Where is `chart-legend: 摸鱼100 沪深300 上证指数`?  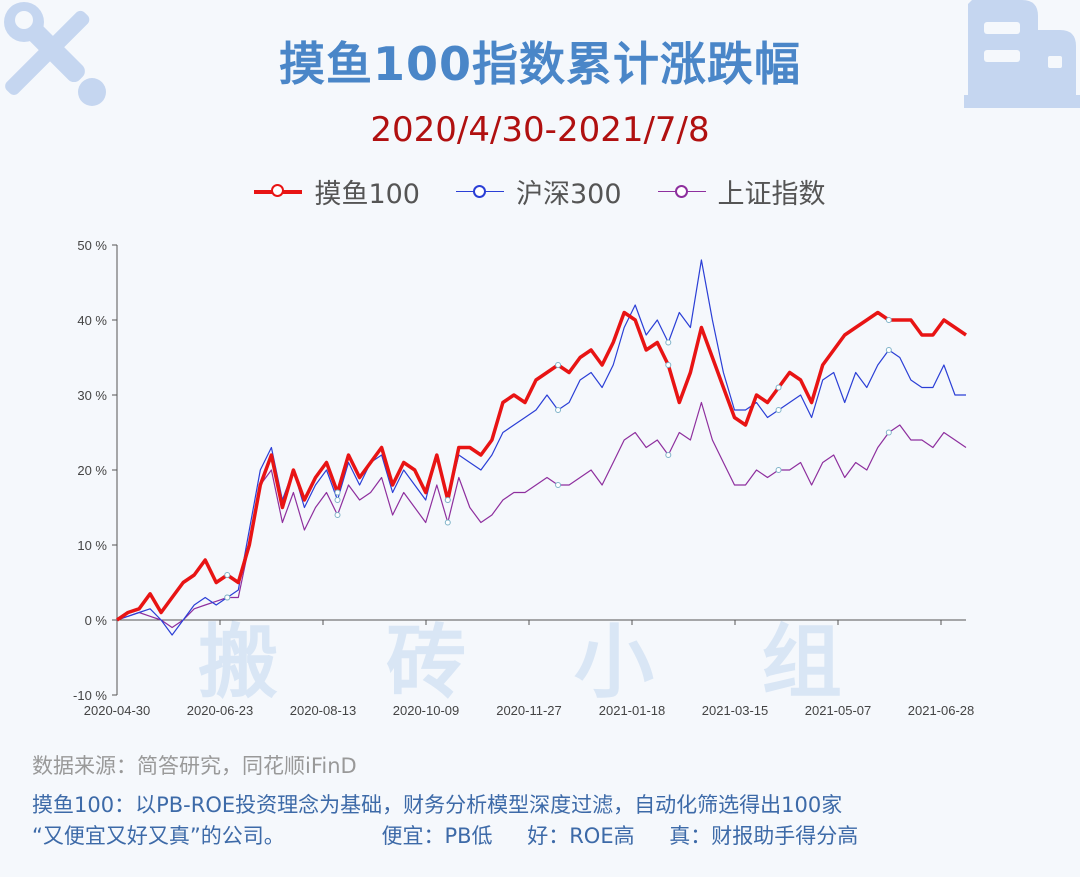 chart-legend: 摸鱼100 沪深300 上证指数 is located at coordinates (540, 191).